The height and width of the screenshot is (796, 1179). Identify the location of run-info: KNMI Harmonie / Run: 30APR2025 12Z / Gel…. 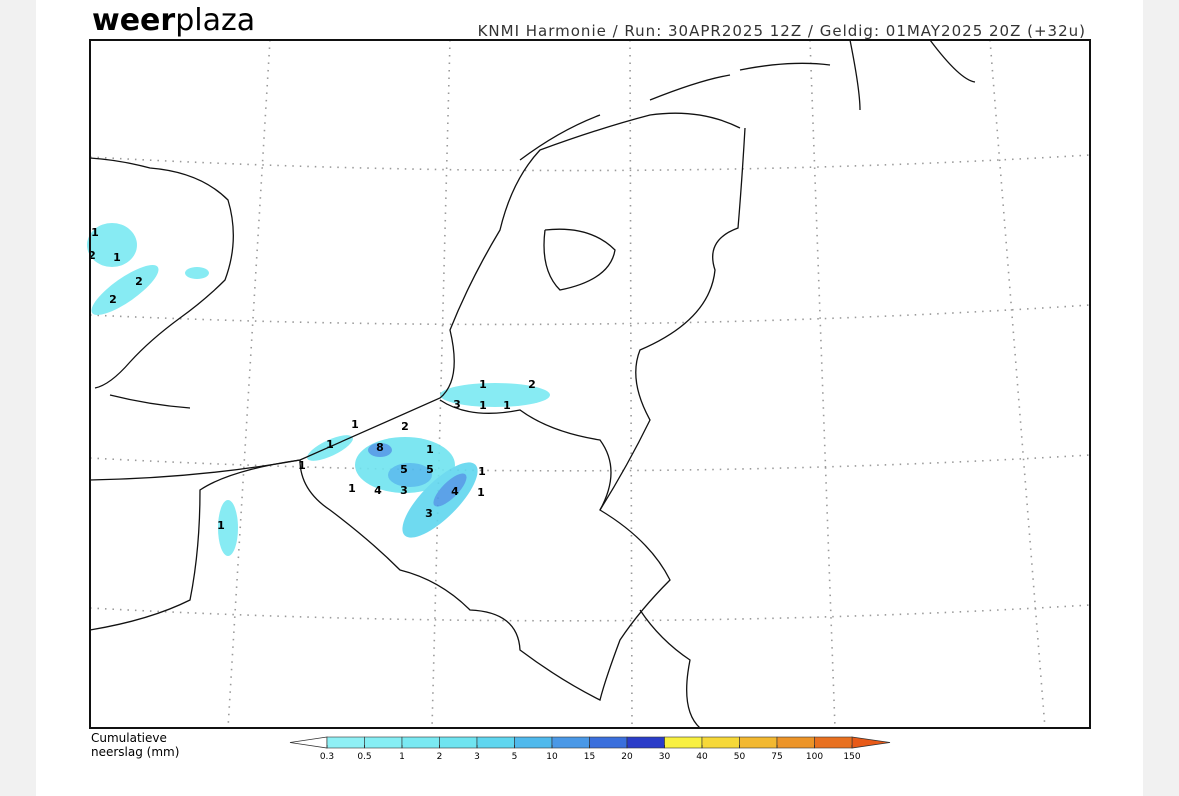
(782, 31).